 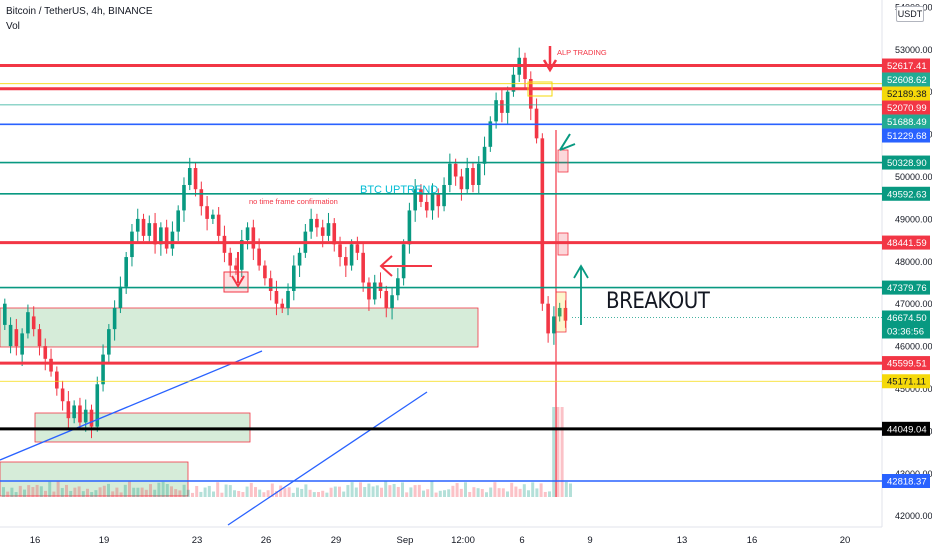 What do you see at coordinates (907, 288) in the screenshot?
I see `price-label-text: 47379.76` at bounding box center [907, 288].